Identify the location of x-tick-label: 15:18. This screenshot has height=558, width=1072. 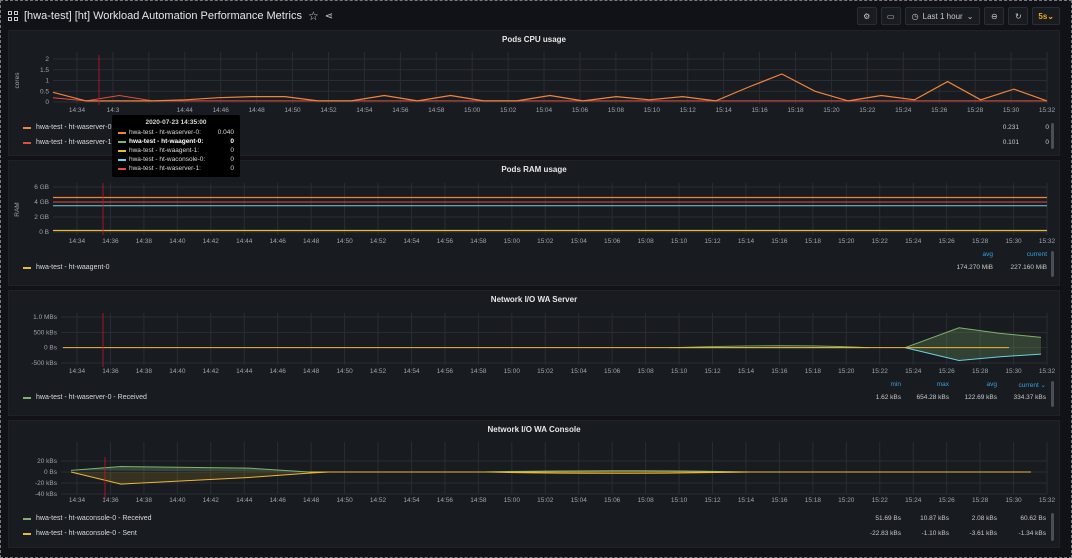
(795, 110).